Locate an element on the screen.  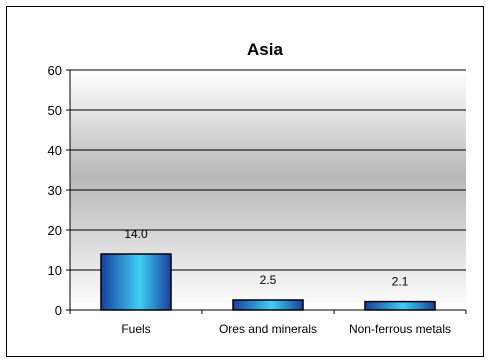
data-label: 2.5 is located at coordinates (268, 280).